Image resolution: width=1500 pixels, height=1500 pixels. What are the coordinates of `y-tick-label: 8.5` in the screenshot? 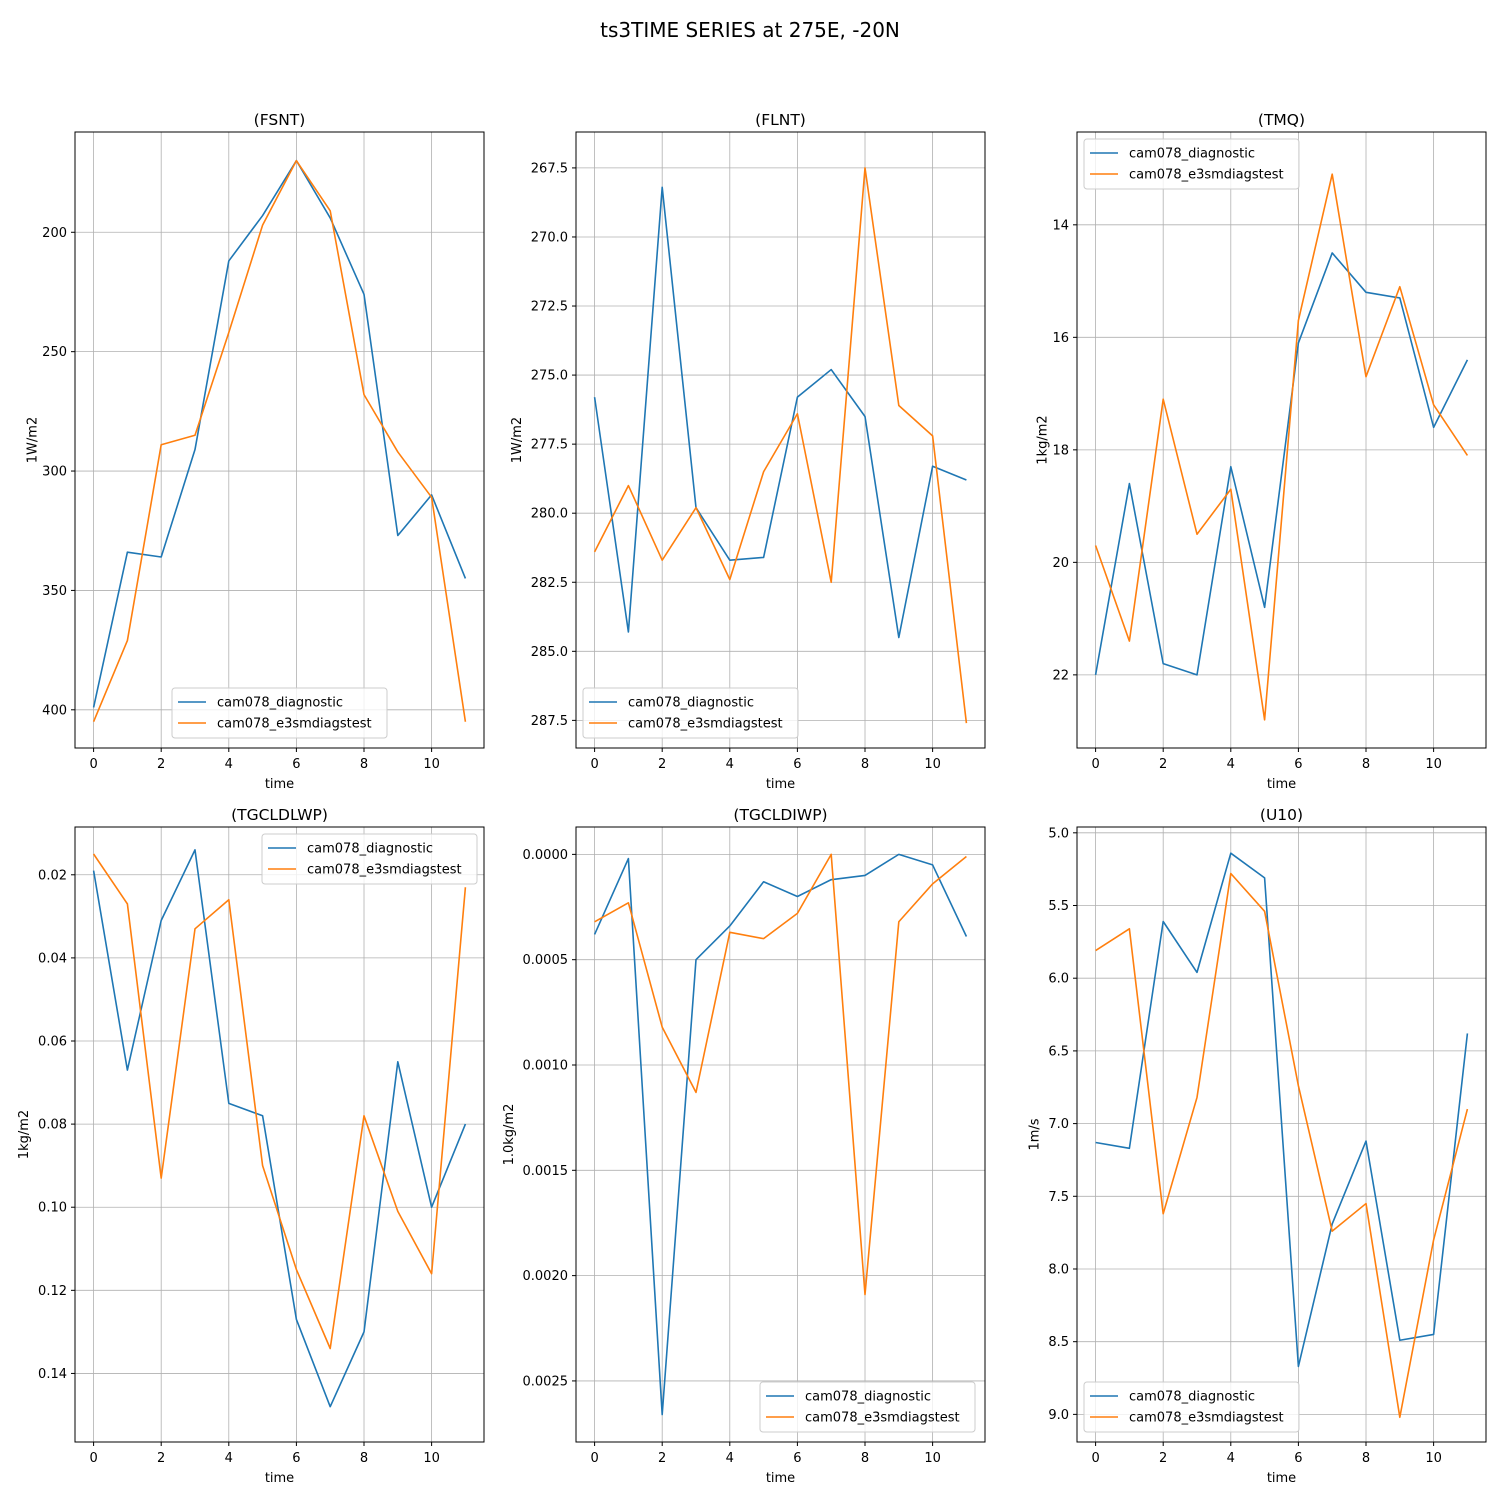 It's located at (1058, 1342).